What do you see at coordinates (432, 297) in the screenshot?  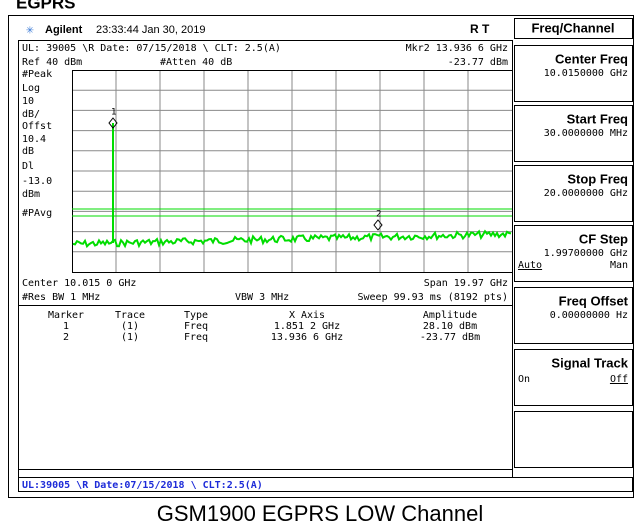 I see `sweep: Sweep 99.93 ms (8192 pts)` at bounding box center [432, 297].